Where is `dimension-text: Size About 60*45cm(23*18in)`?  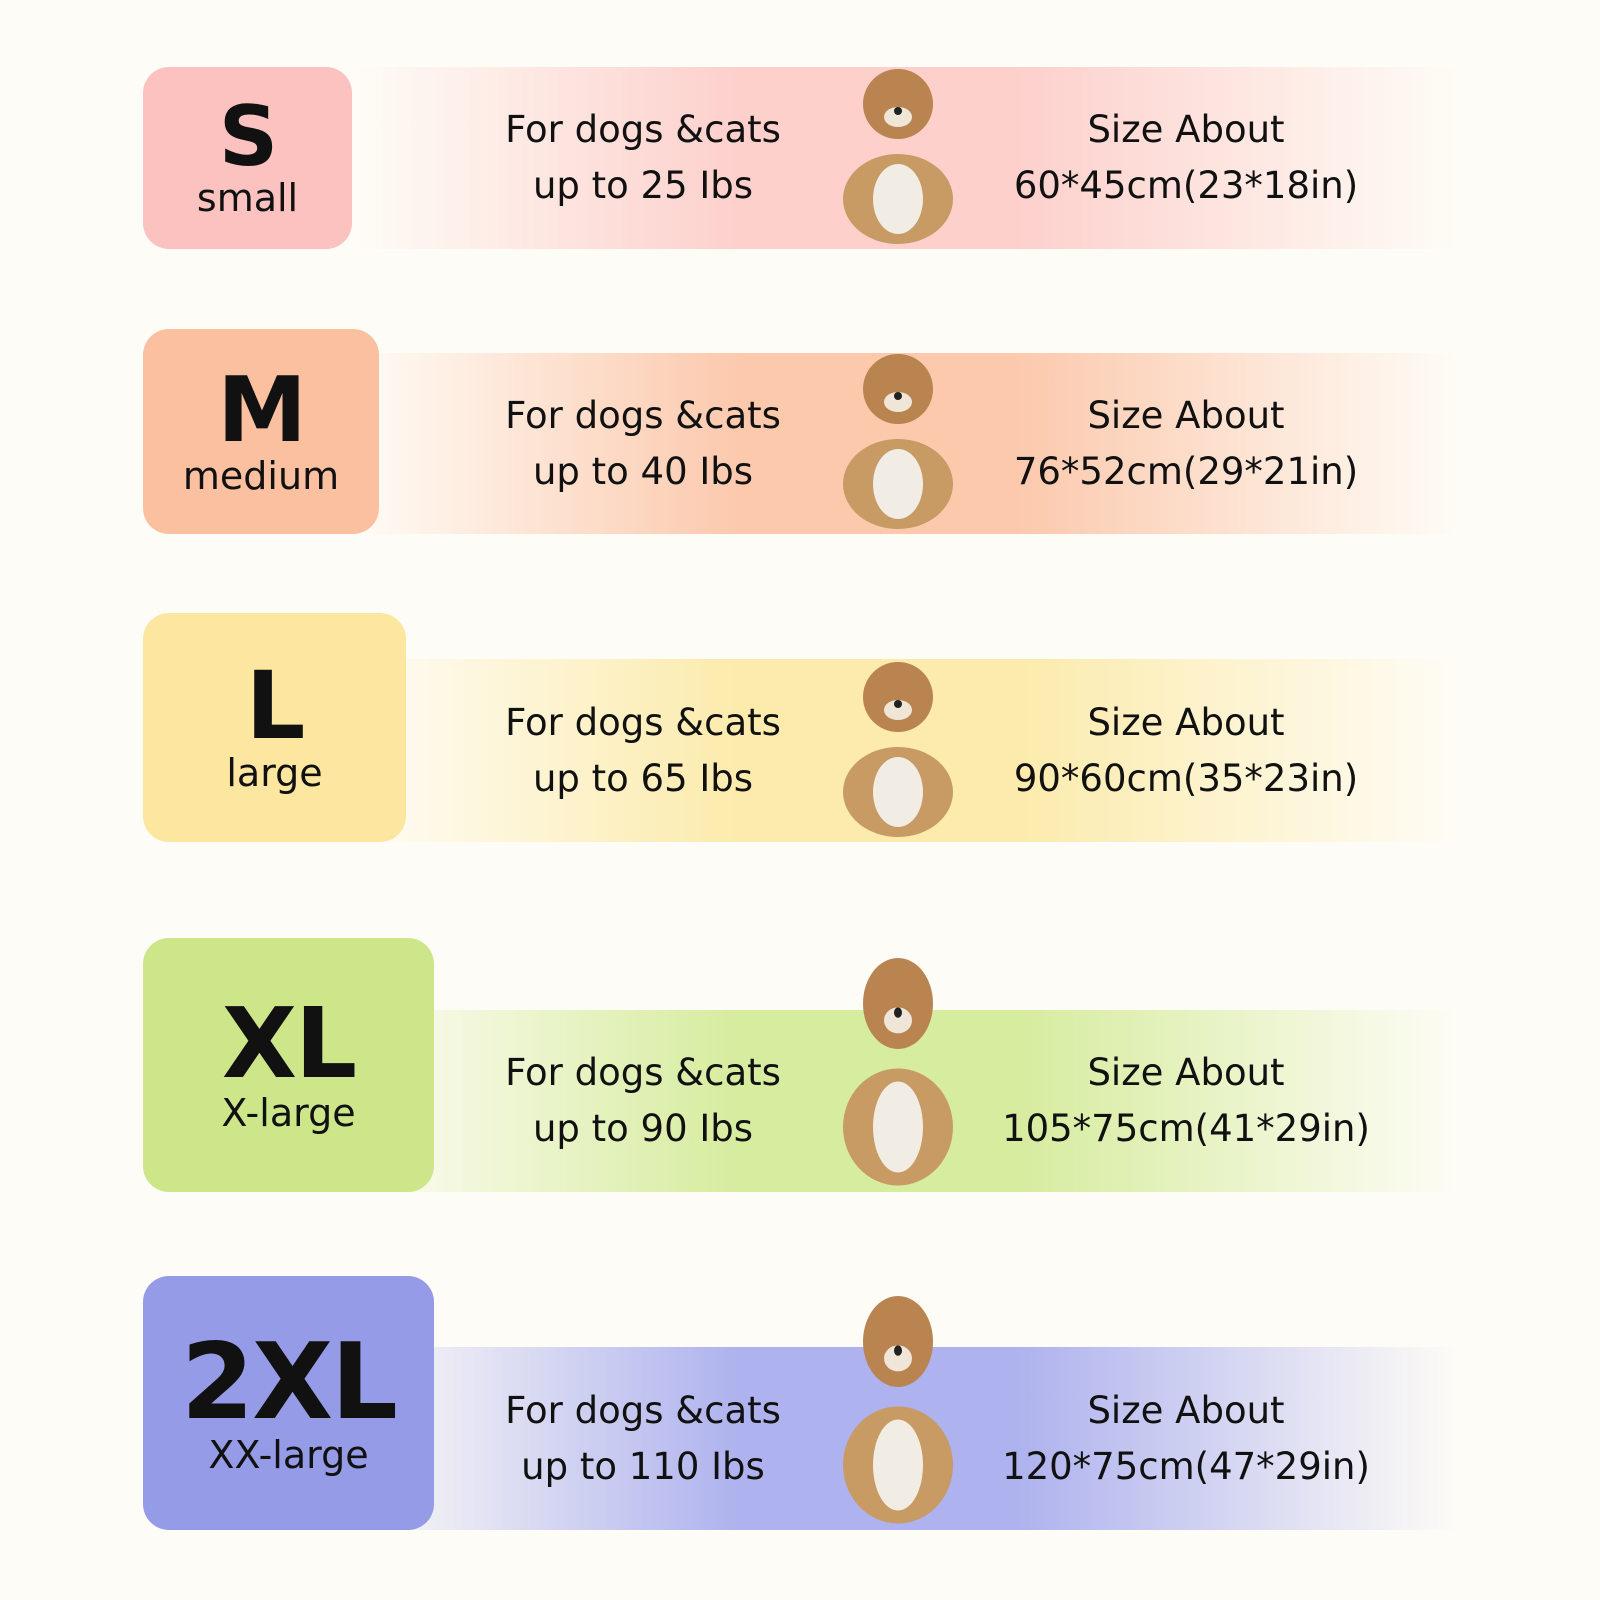 dimension-text: Size About 60*45cm(23*18in) is located at coordinates (1186, 158).